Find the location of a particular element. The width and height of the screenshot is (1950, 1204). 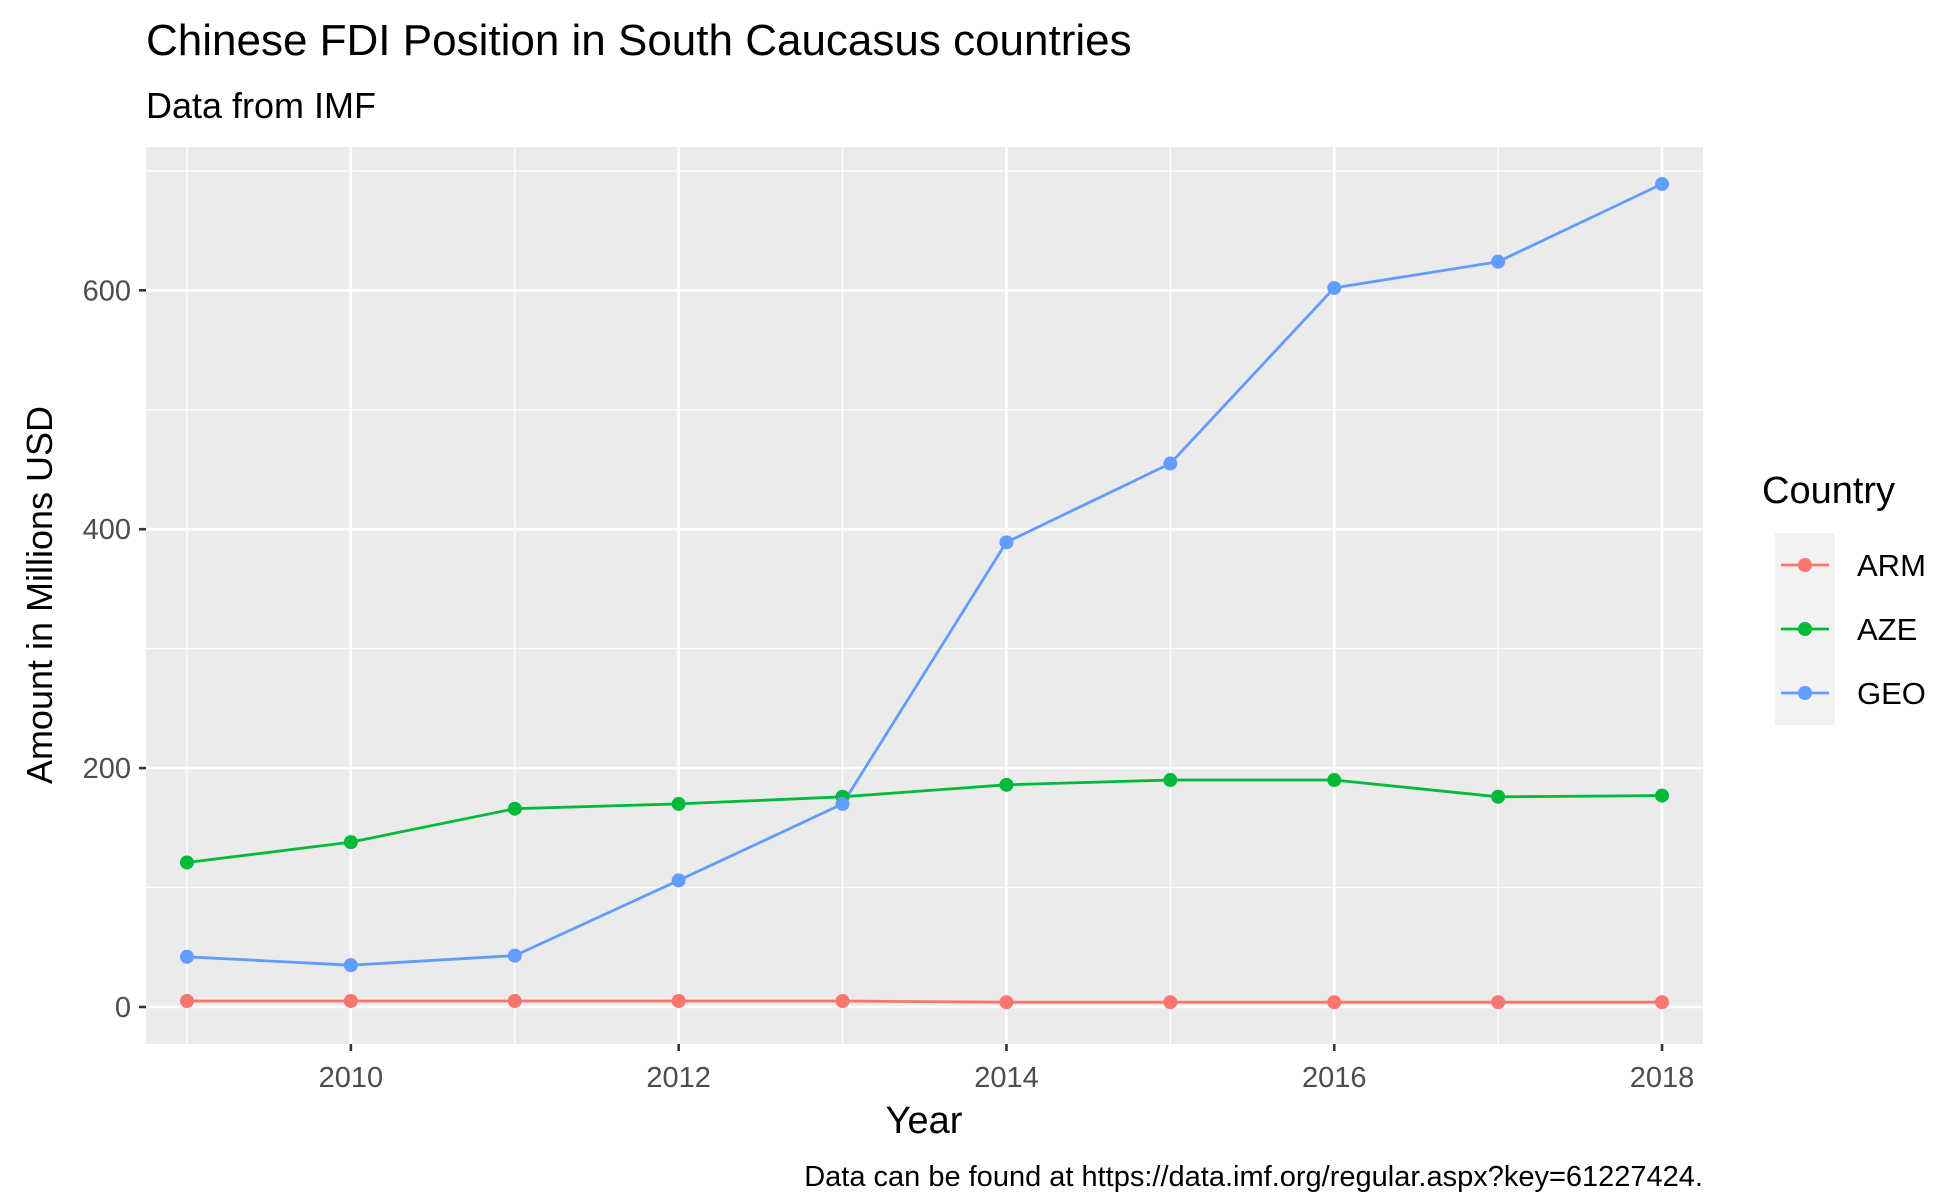

x-tick-label: 2010 is located at coordinates (351, 1078).